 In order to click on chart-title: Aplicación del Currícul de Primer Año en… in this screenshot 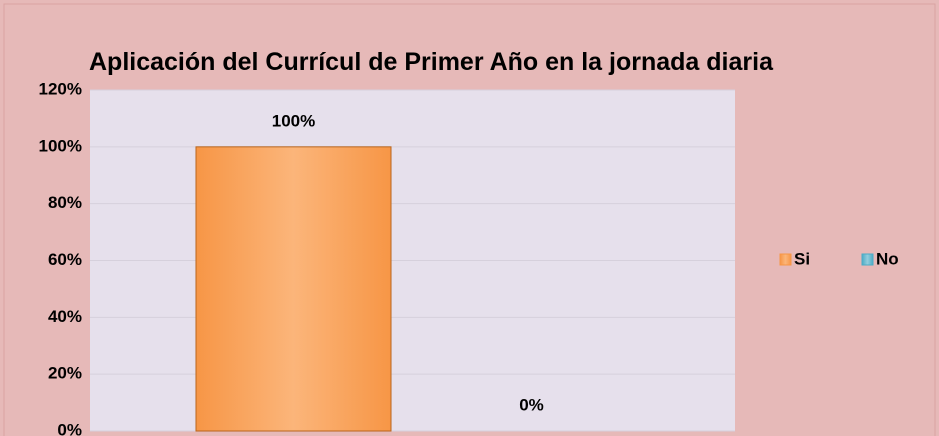, I will do `click(431, 62)`.